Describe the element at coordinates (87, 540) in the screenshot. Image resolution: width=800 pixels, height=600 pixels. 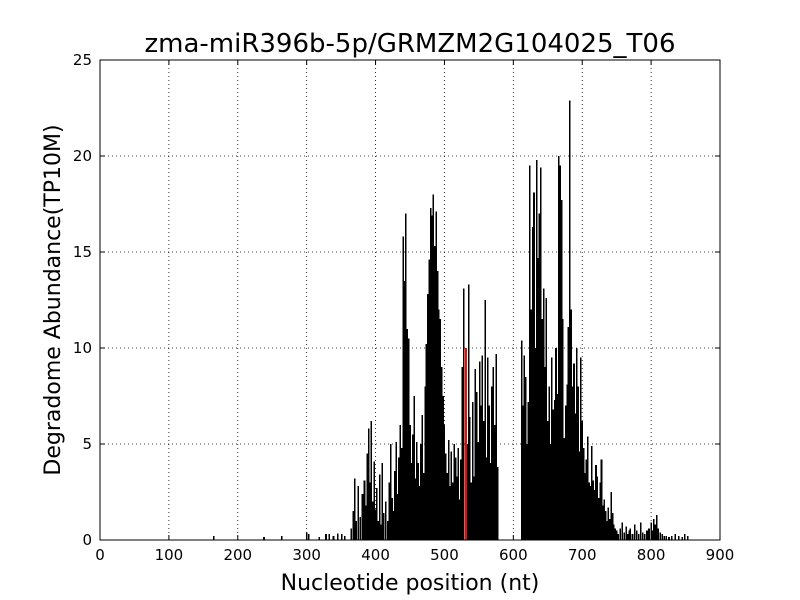
I see `y-tick-label: 0` at that location.